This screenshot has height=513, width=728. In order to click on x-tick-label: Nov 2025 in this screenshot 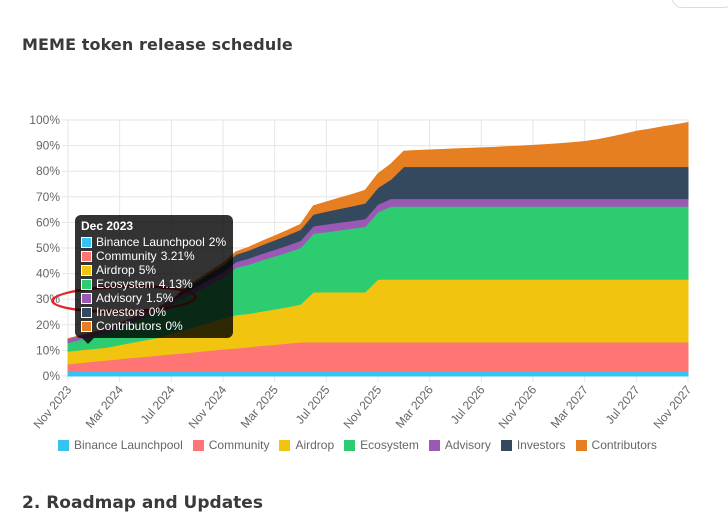, I will do `click(363, 407)`.